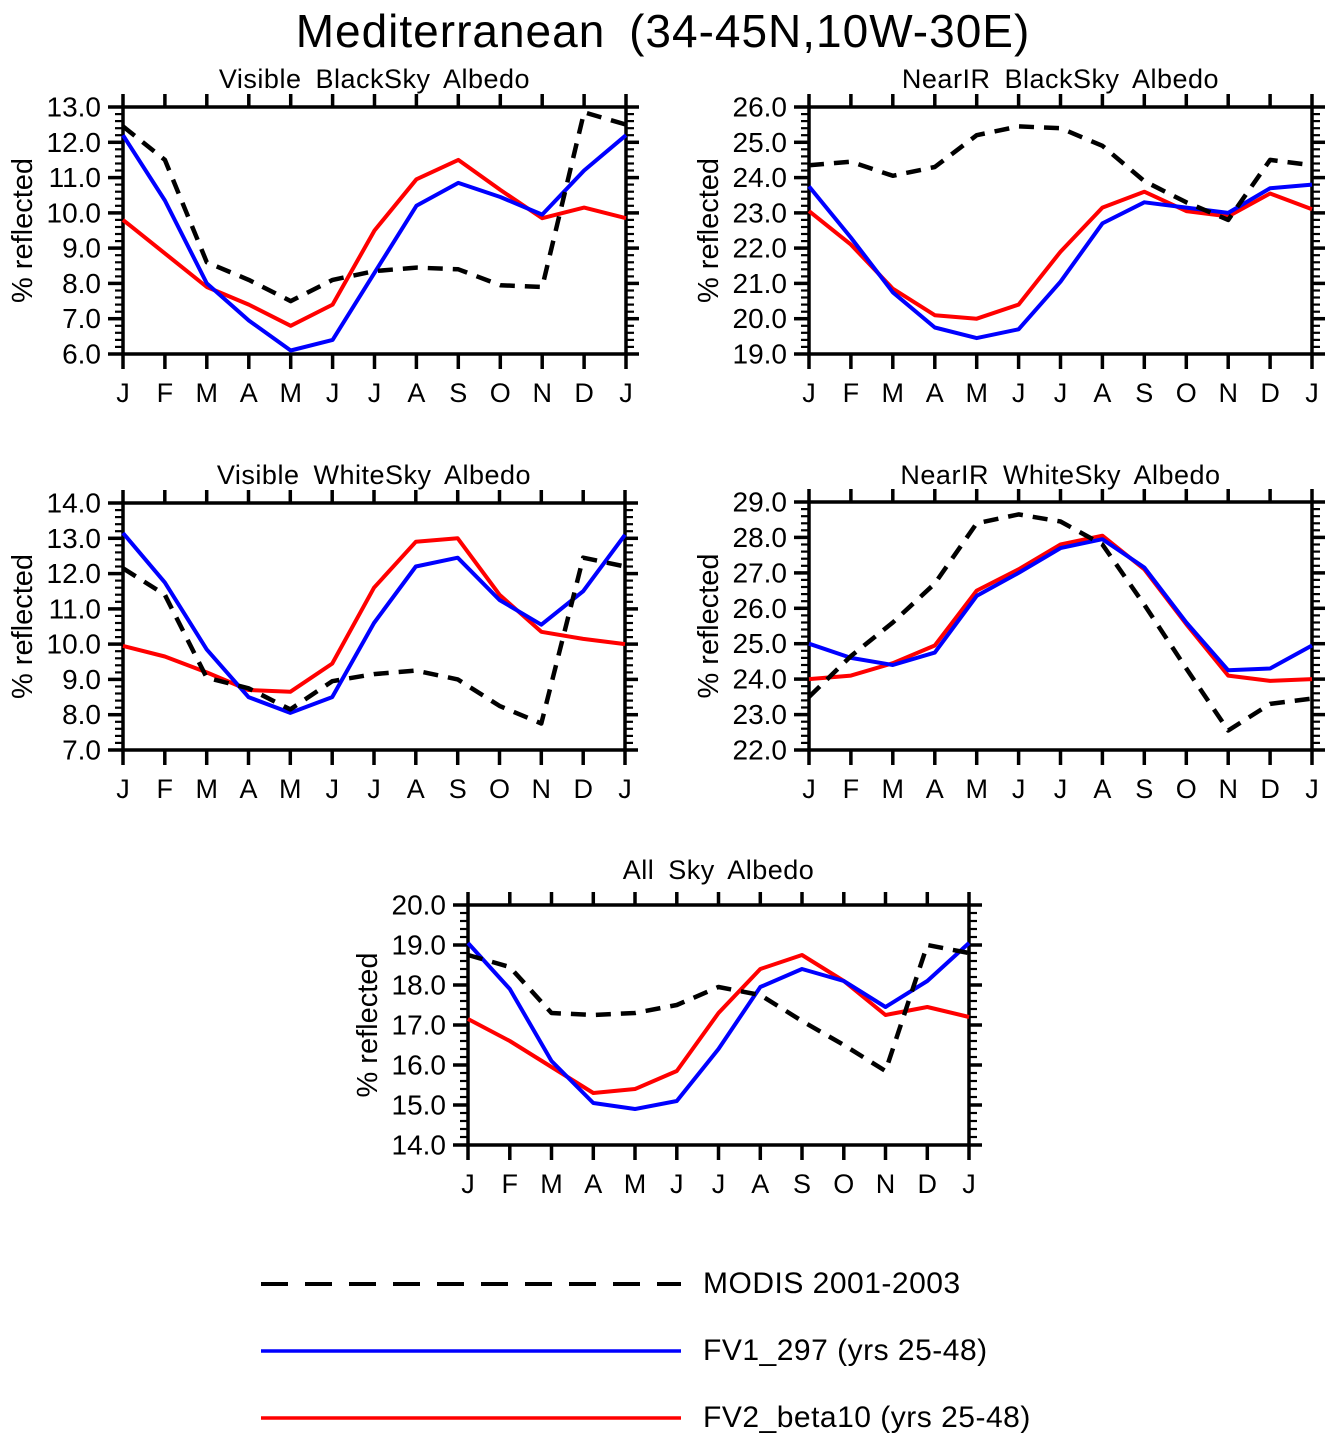 The width and height of the screenshot is (1326, 1434). What do you see at coordinates (419, 1145) in the screenshot?
I see `y-tick-label: 14.0` at bounding box center [419, 1145].